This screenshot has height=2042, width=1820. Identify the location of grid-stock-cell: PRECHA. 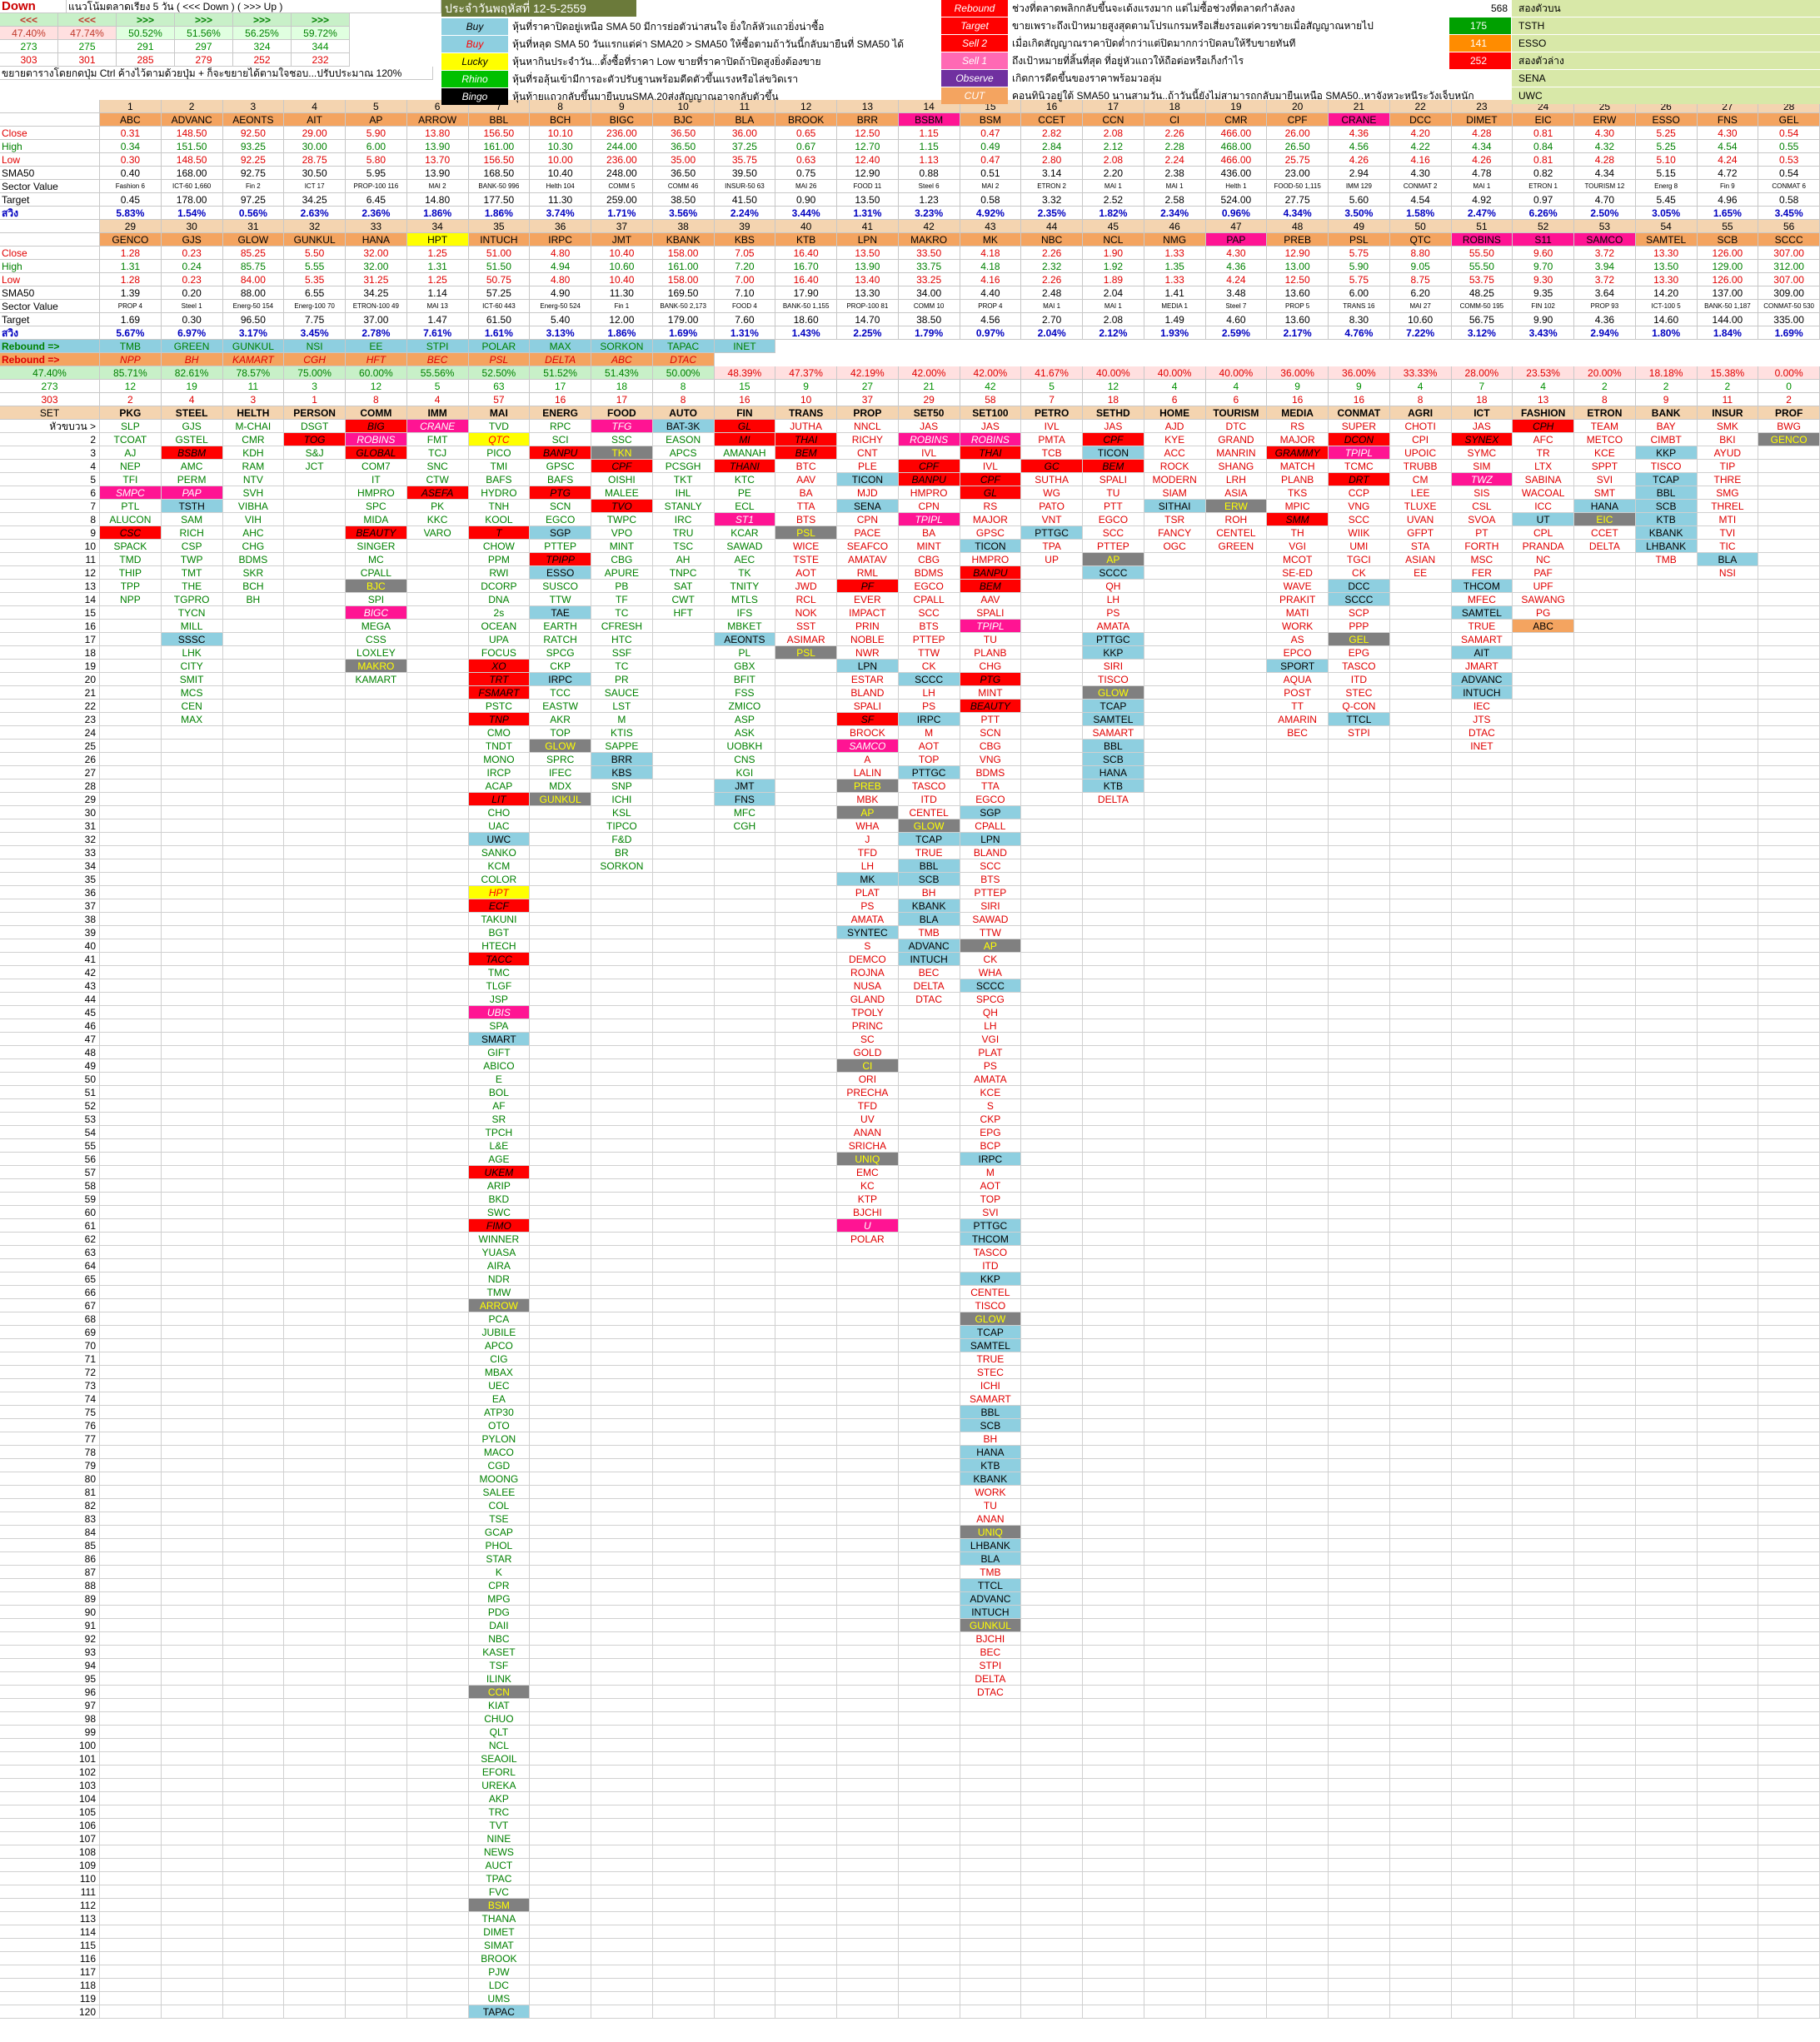
(868, 1092).